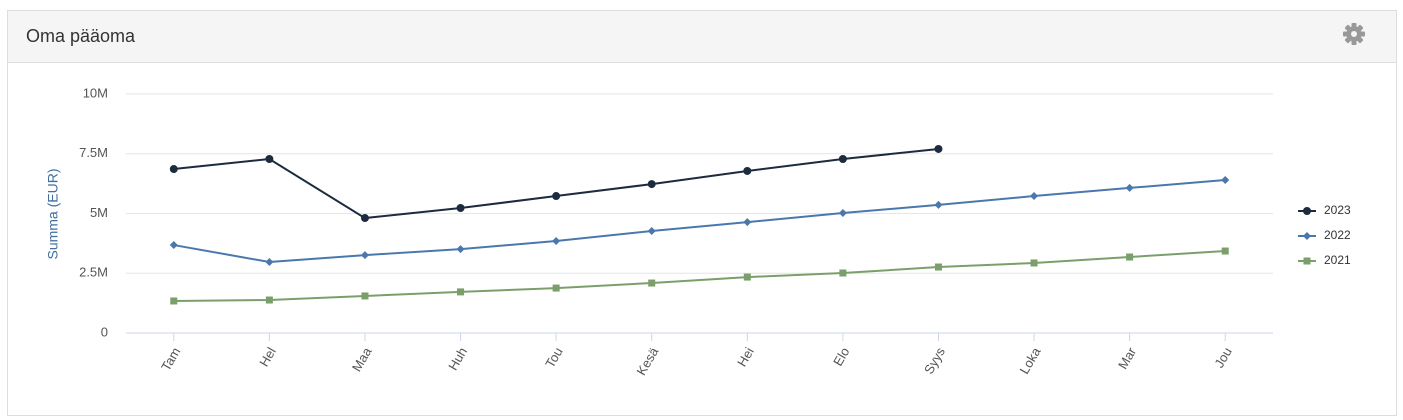  What do you see at coordinates (104, 331) in the screenshot?
I see `y-tick-label: 0` at bounding box center [104, 331].